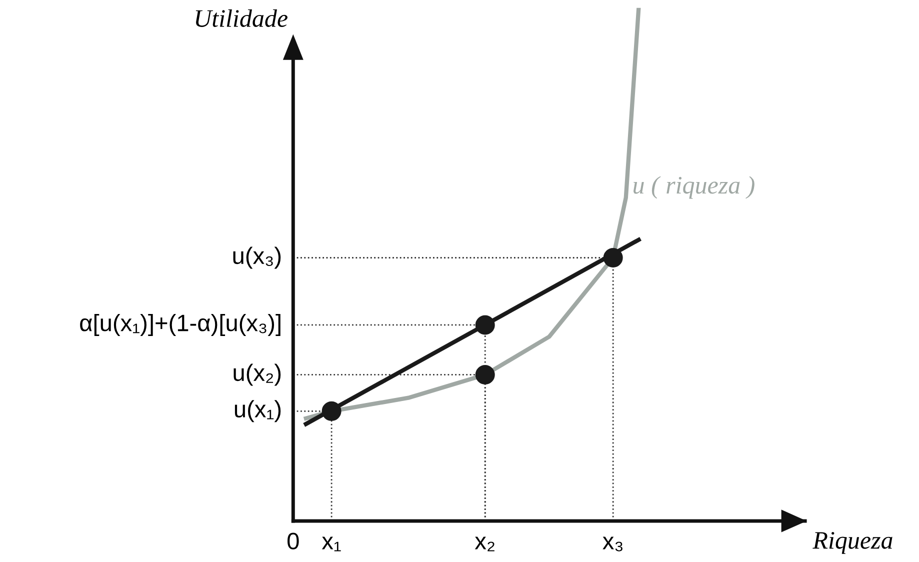 The image size is (919, 562). I want to click on ref-line-label: u(x₃), so click(257, 257).